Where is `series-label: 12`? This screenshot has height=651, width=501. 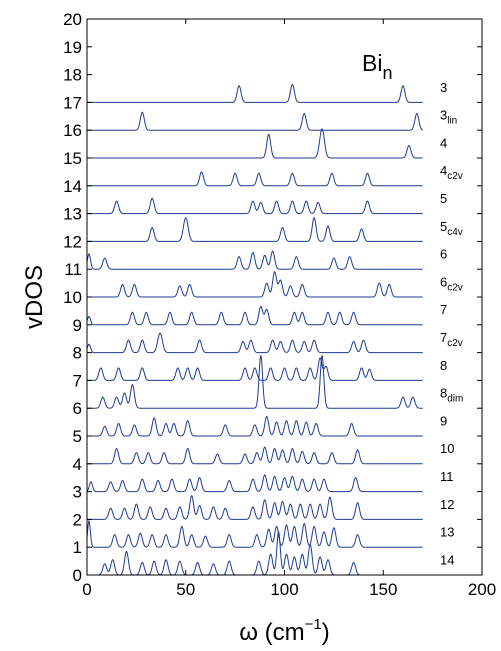 series-label: 12 is located at coordinates (447, 504).